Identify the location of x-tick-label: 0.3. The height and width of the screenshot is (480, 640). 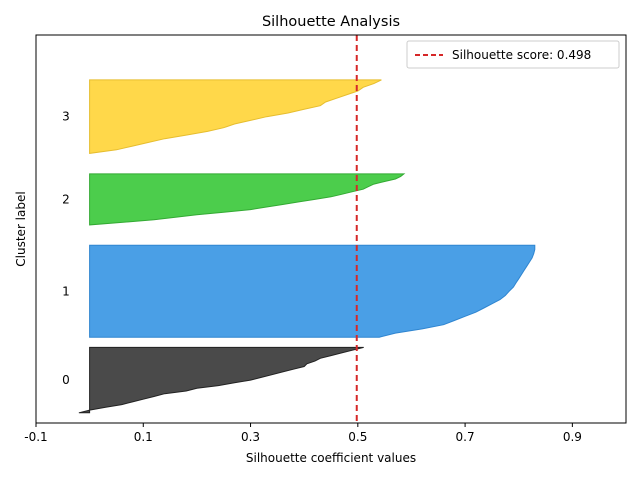
(250, 437).